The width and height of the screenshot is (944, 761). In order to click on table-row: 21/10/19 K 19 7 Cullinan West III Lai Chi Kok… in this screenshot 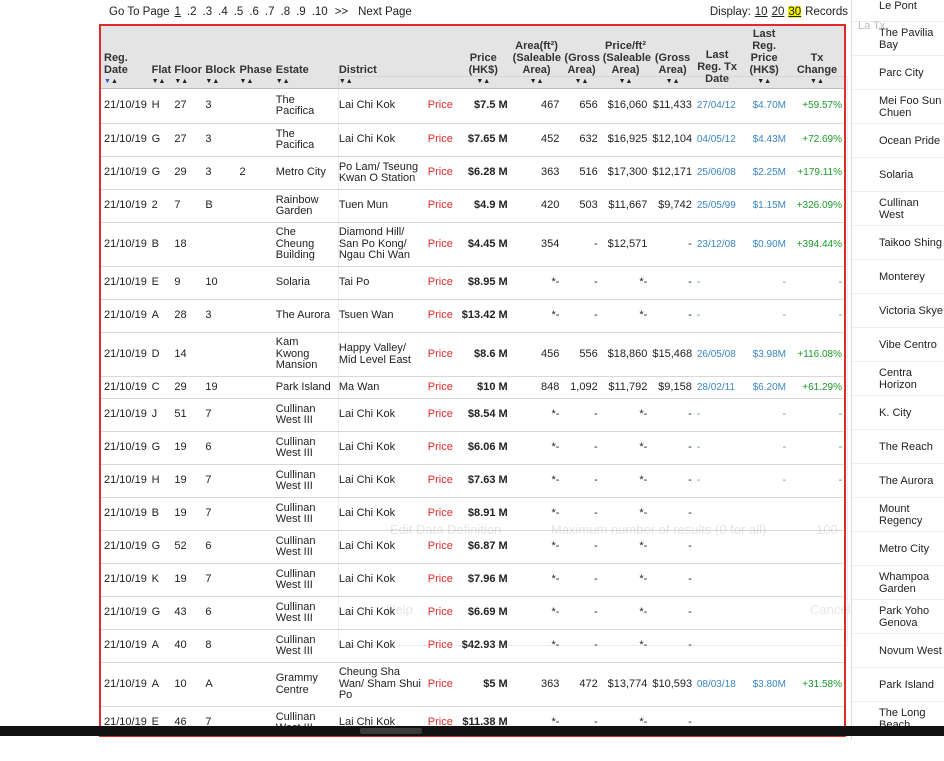, I will do `click(472, 580)`.